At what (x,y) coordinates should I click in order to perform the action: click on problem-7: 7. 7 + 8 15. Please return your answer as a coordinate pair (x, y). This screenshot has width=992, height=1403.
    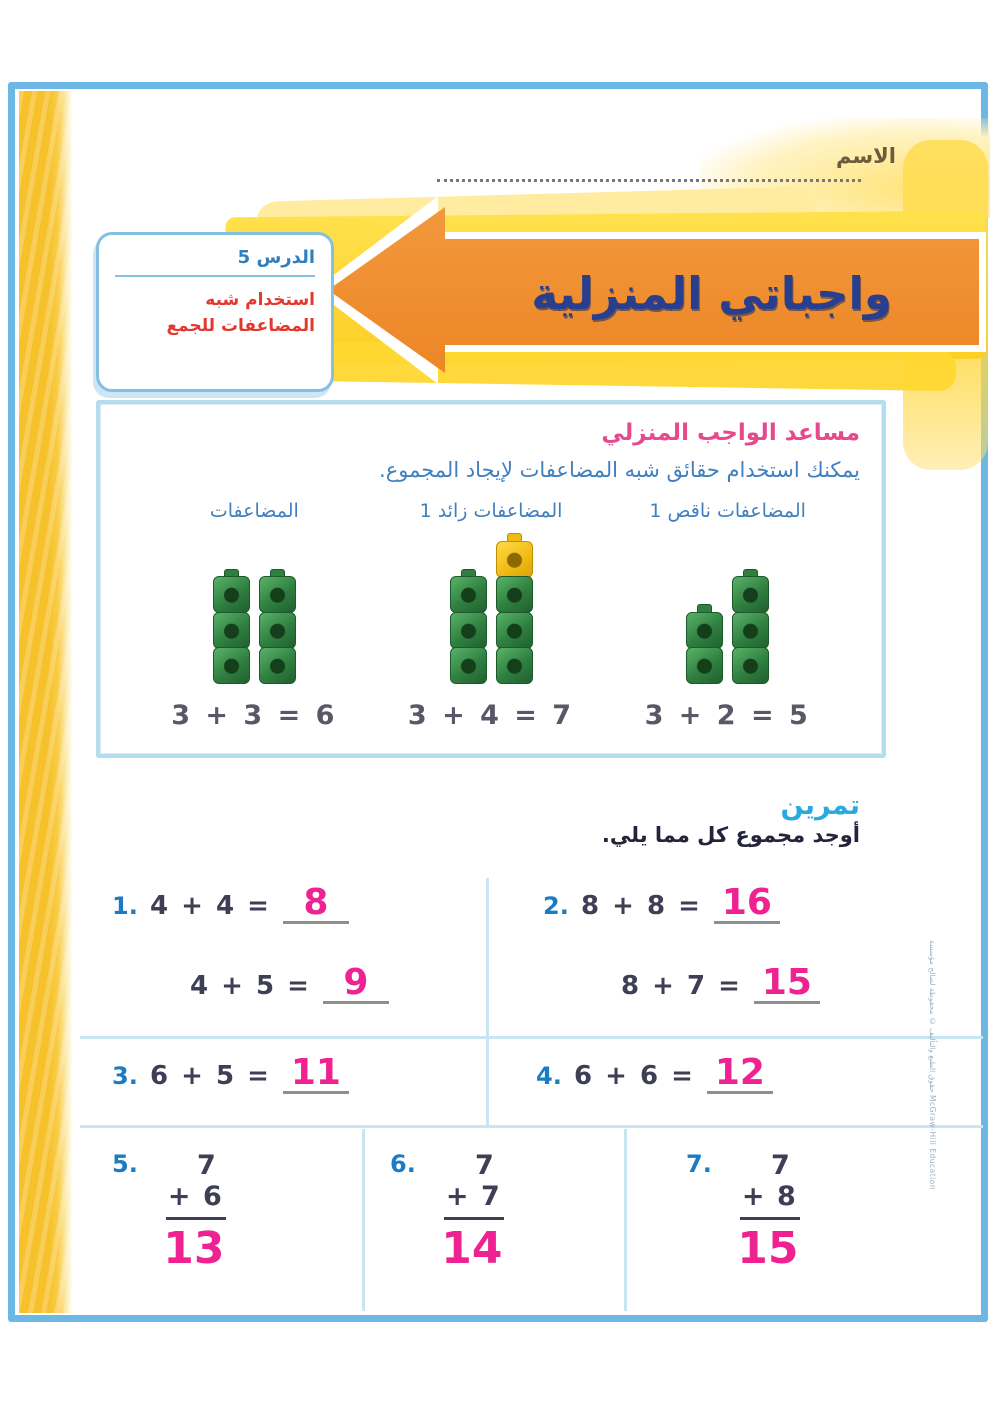
    Looking at the image, I should click on (743, 1212).